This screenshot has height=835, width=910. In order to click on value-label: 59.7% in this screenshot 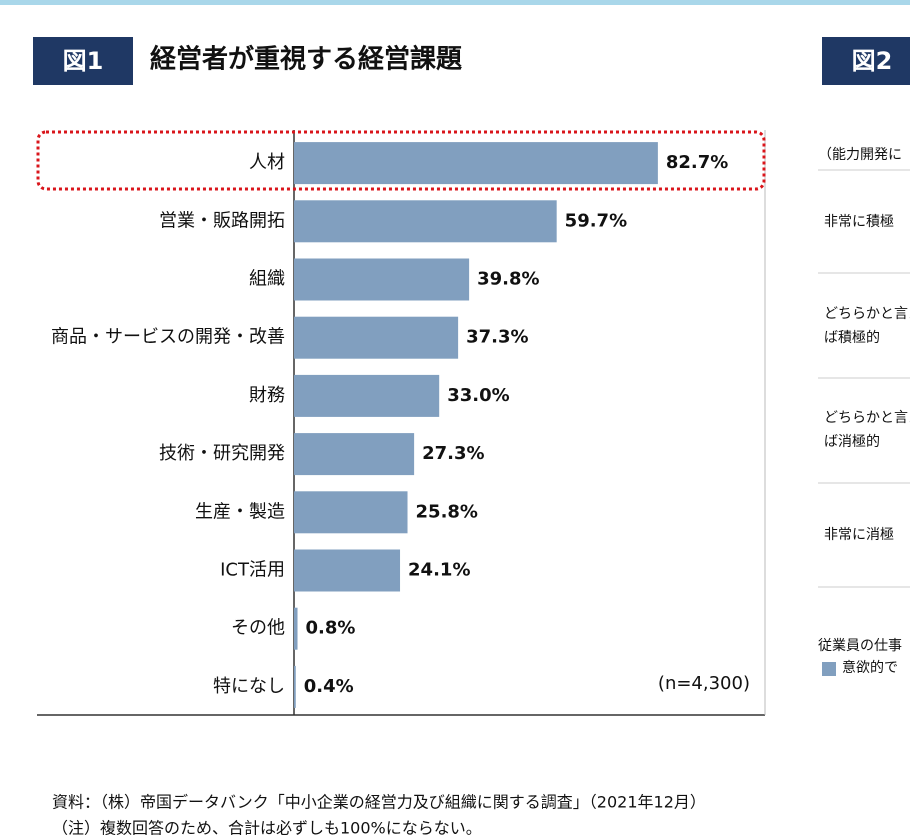, I will do `click(596, 220)`.